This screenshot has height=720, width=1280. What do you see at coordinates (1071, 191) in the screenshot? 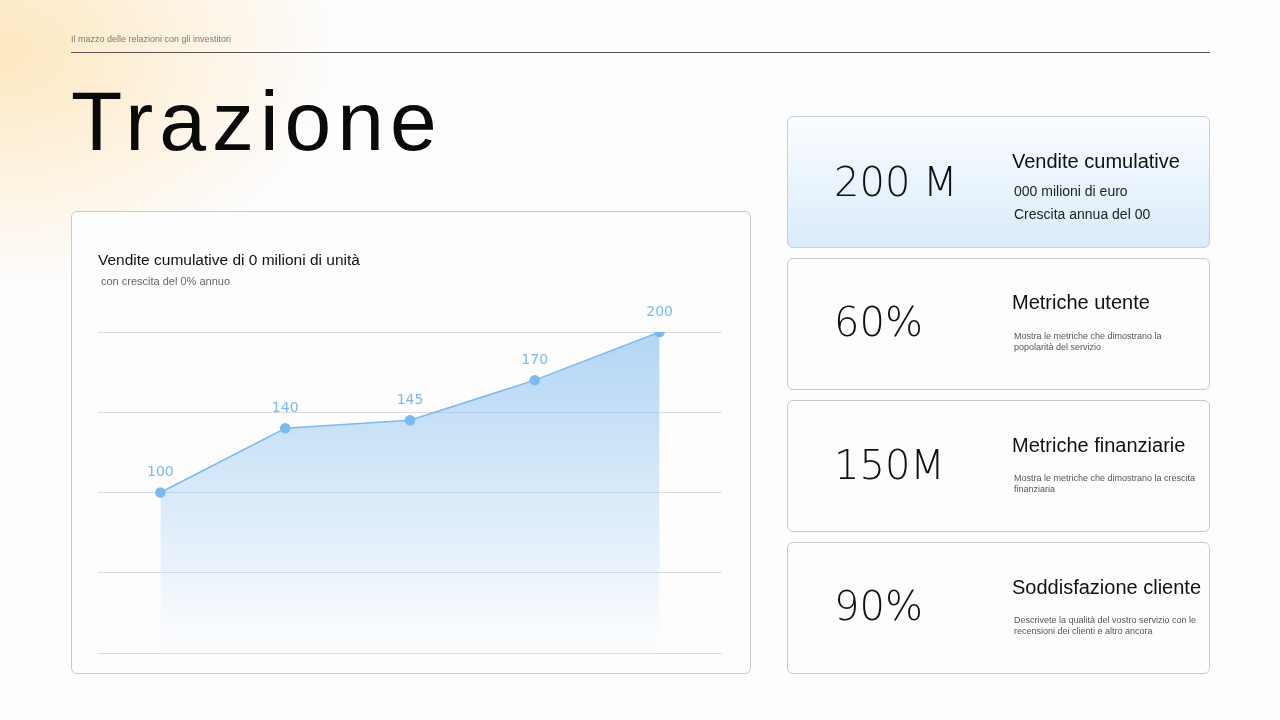
I see `text: 000 milioni di euro` at bounding box center [1071, 191].